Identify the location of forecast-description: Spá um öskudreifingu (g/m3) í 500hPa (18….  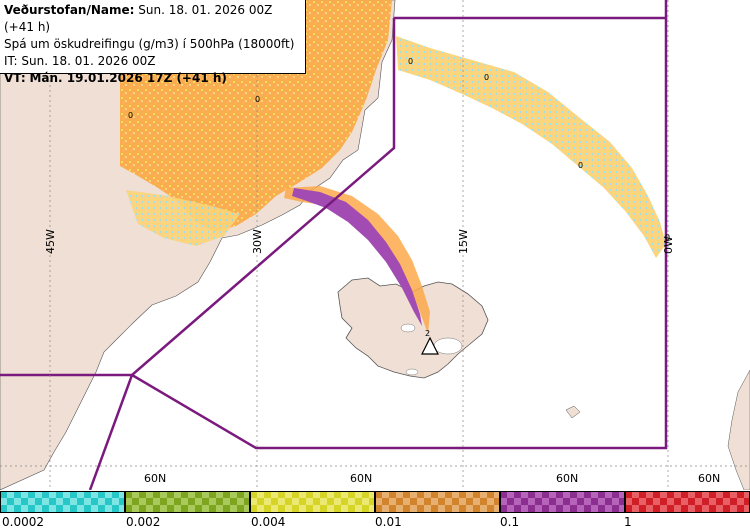
(149, 44).